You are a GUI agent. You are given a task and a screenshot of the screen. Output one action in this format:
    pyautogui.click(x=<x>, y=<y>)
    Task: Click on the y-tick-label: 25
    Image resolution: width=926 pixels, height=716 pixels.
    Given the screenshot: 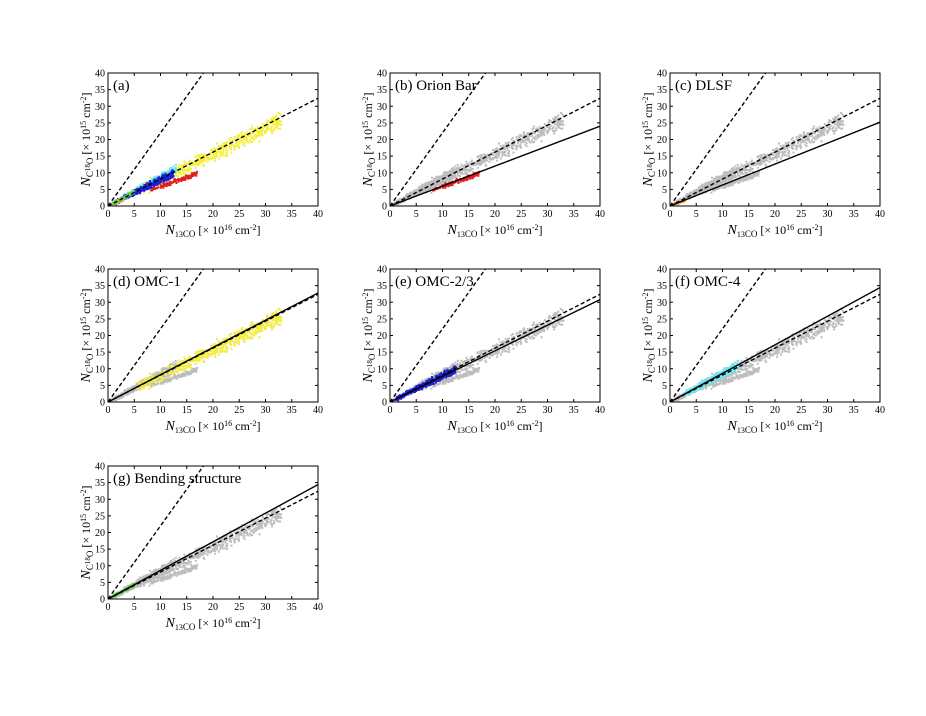 What is the action you would take?
    pyautogui.click(x=100, y=123)
    